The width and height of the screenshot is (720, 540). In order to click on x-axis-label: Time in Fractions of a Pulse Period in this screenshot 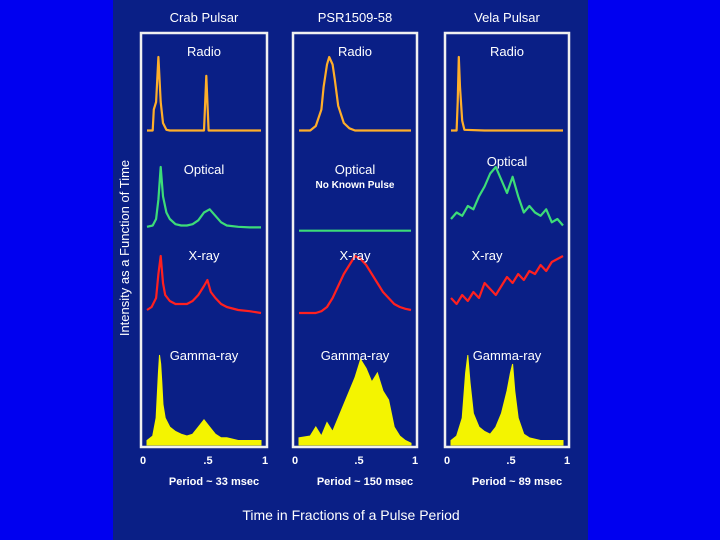, I will do `click(350, 515)`.